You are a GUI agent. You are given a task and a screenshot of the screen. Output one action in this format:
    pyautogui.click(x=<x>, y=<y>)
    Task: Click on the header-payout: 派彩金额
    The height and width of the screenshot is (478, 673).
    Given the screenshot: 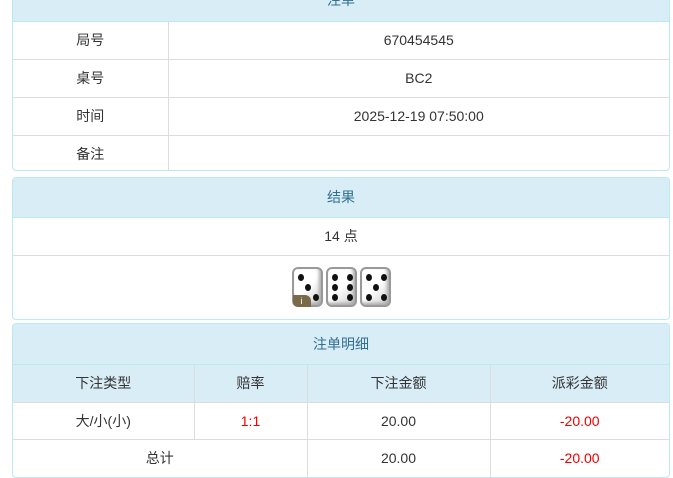 What is the action you would take?
    pyautogui.click(x=579, y=383)
    